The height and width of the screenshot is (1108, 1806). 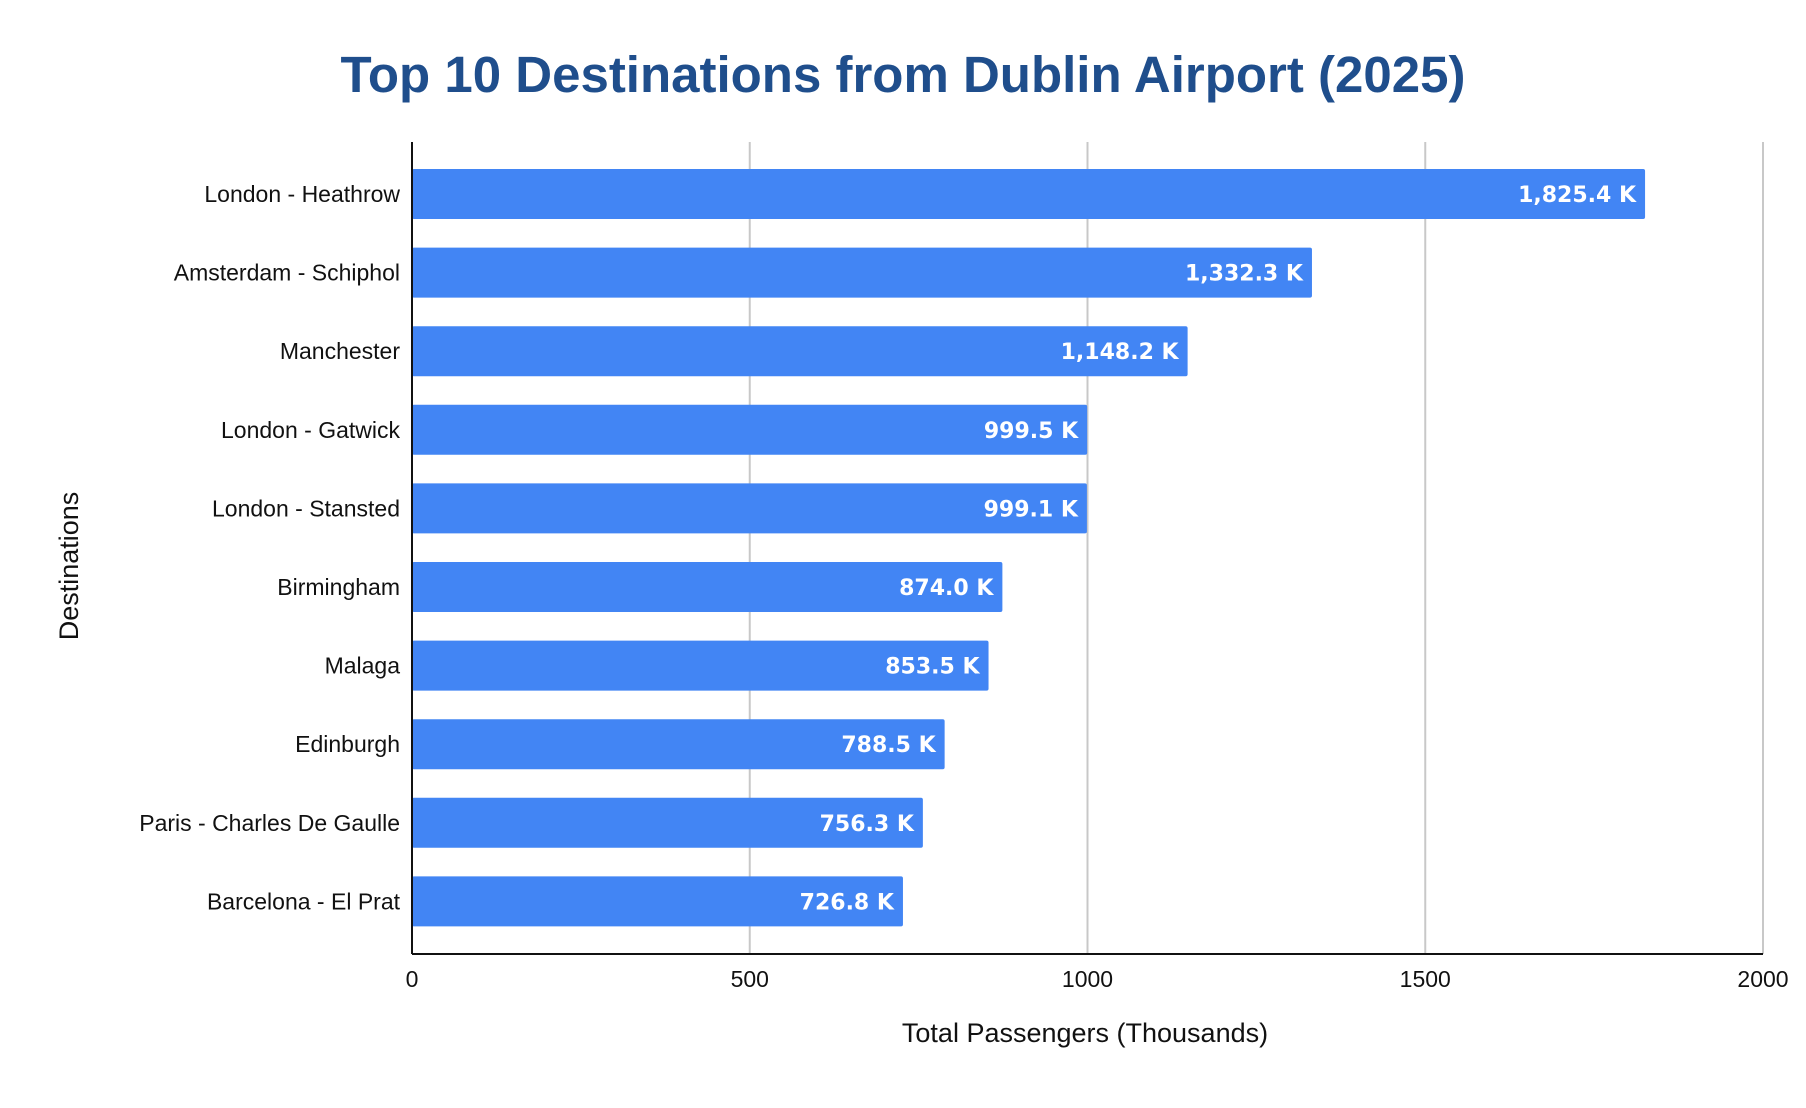 What do you see at coordinates (749, 508) in the screenshot?
I see `bar-london-stansted` at bounding box center [749, 508].